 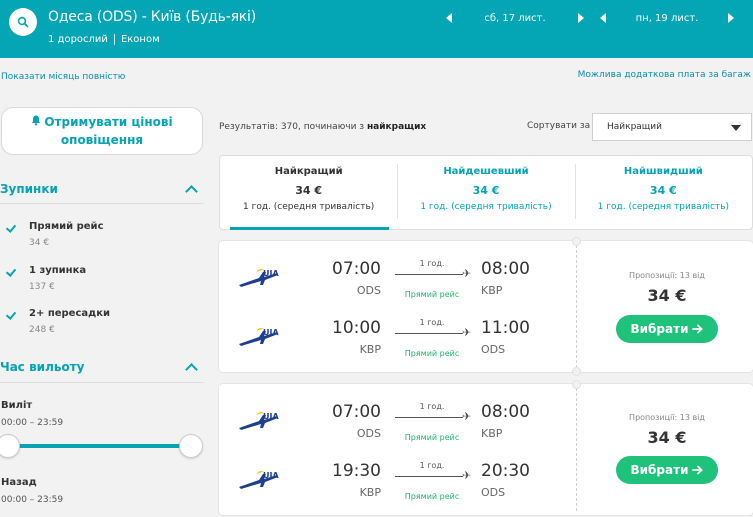 What do you see at coordinates (66, 226) in the screenshot?
I see `stop-filter-label: Прямий рейс` at bounding box center [66, 226].